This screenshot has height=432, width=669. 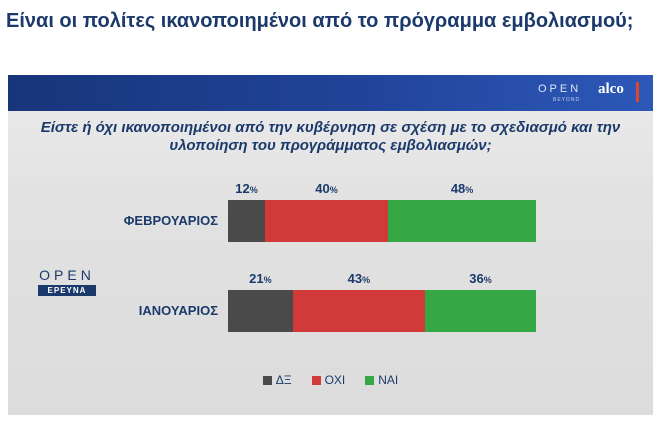 I want to click on data-label-value: 40, so click(x=322, y=188).